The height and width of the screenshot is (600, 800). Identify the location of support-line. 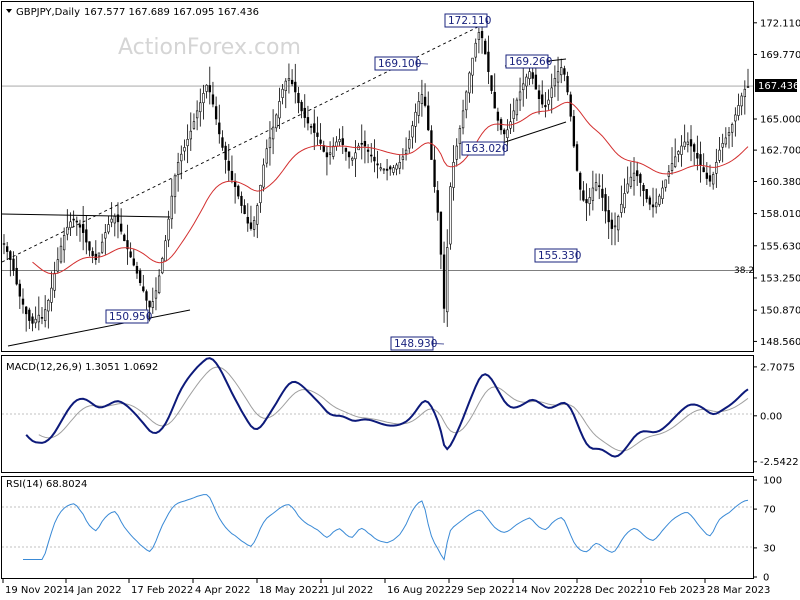
(99, 328).